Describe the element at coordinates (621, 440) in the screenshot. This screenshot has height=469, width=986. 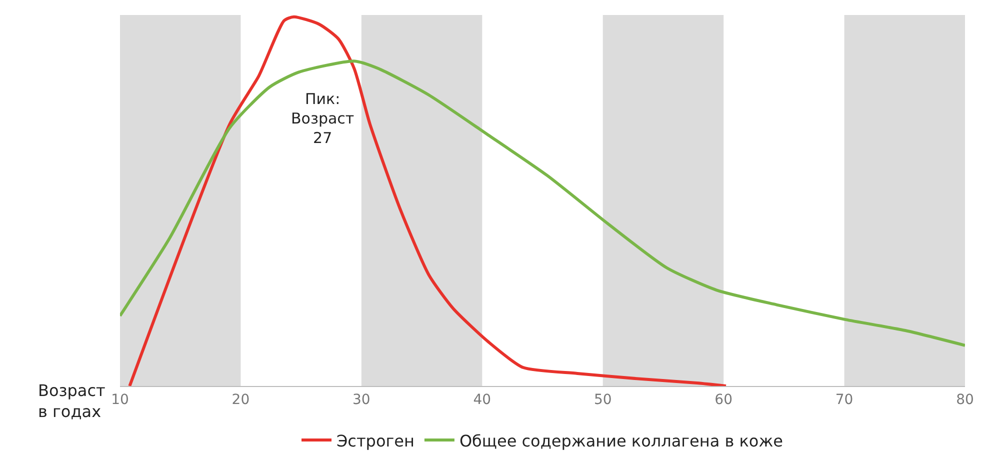
I see `legend-label: Общее содержание коллагена в коже` at that location.